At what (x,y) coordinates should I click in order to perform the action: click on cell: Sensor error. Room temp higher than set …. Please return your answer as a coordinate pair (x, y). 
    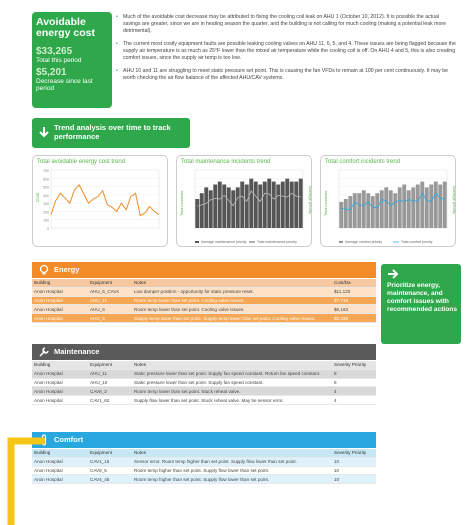
    Looking at the image, I should click on (232, 462).